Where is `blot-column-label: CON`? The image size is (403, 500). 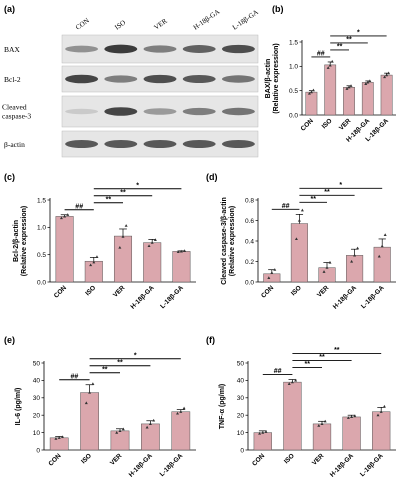
blot-column-label: CON is located at coordinates (82, 24).